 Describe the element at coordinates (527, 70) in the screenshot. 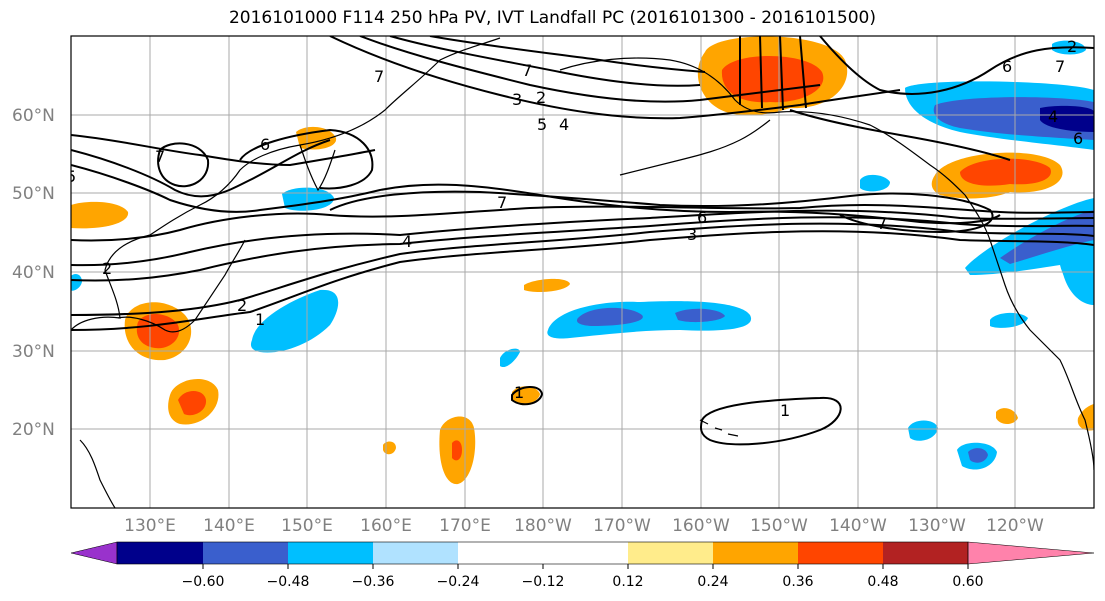

I see `contour-label-7-arctic: 7` at that location.